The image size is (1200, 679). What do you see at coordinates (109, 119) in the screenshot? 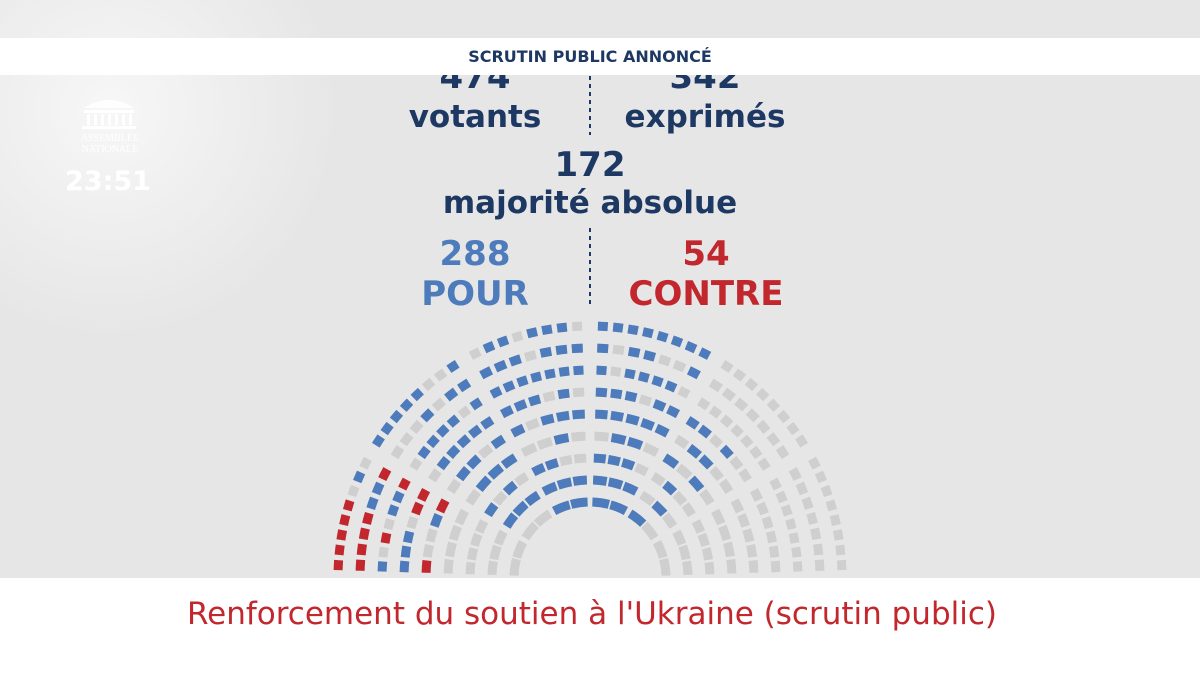
I see `logo-columns` at bounding box center [109, 119].